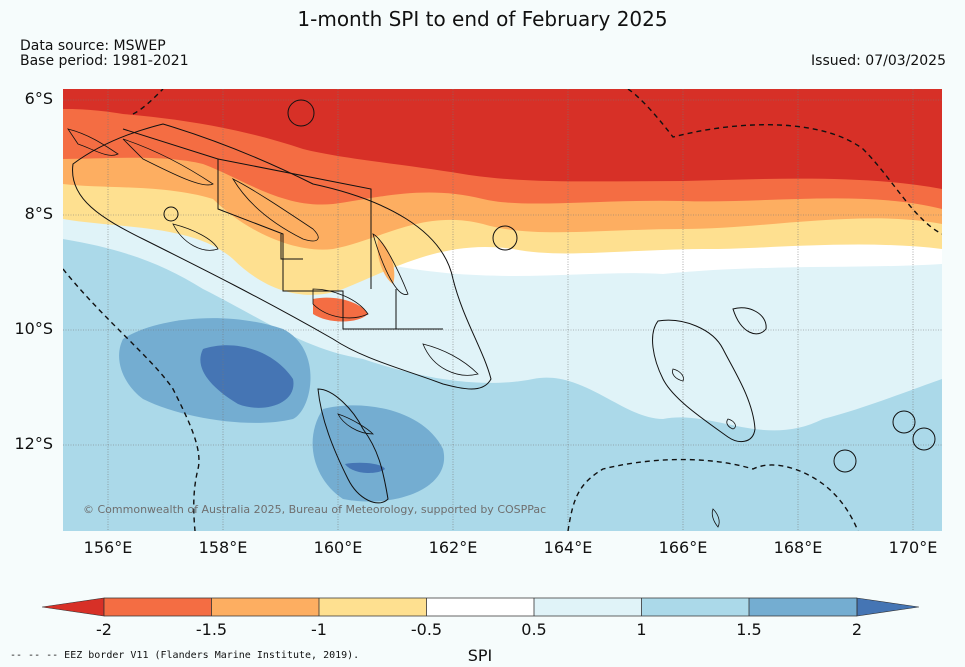 The height and width of the screenshot is (667, 965). Describe the element at coordinates (502, 139) in the screenshot. I see `very-dry-region` at that location.